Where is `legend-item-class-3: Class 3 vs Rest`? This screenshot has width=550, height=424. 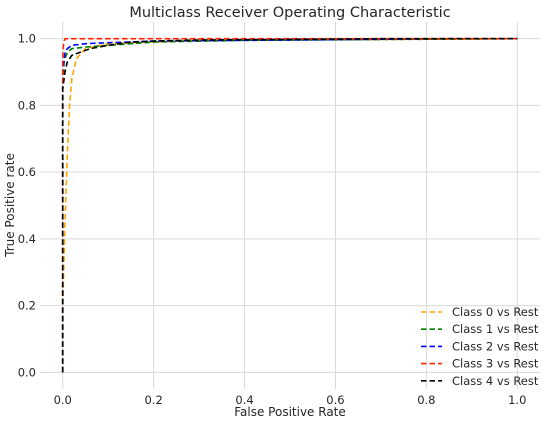
legend-item-class-3: Class 3 vs Rest is located at coordinates (480, 364).